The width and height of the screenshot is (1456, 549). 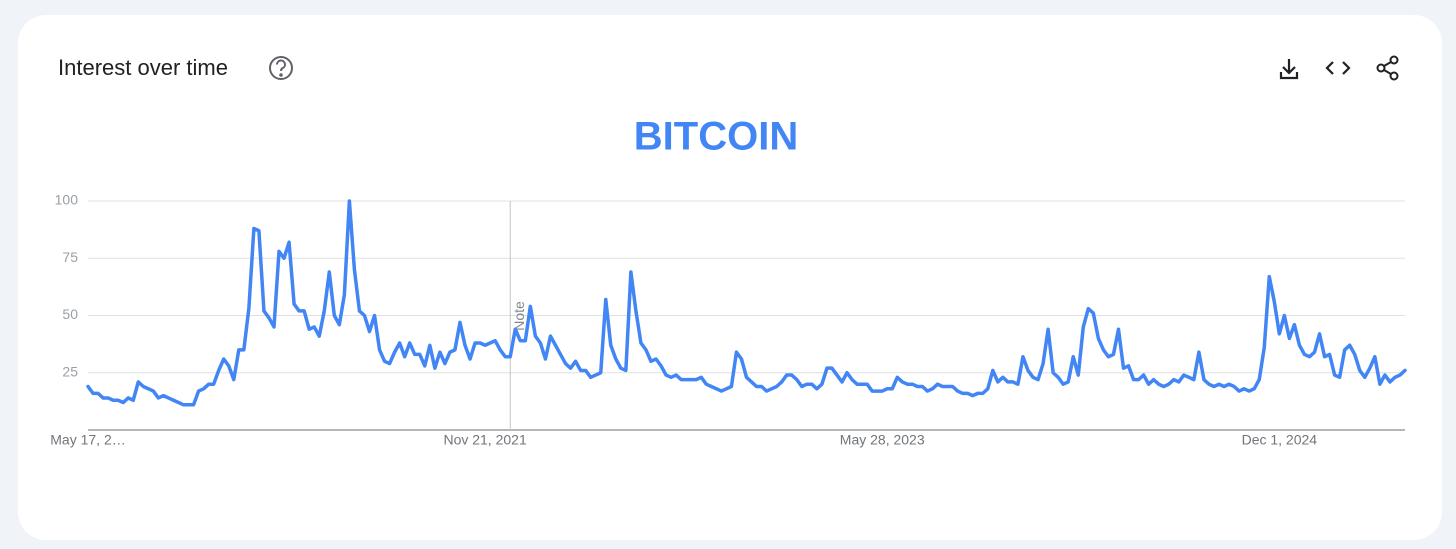 What do you see at coordinates (70, 371) in the screenshot?
I see `y-tick-label: 25` at bounding box center [70, 371].